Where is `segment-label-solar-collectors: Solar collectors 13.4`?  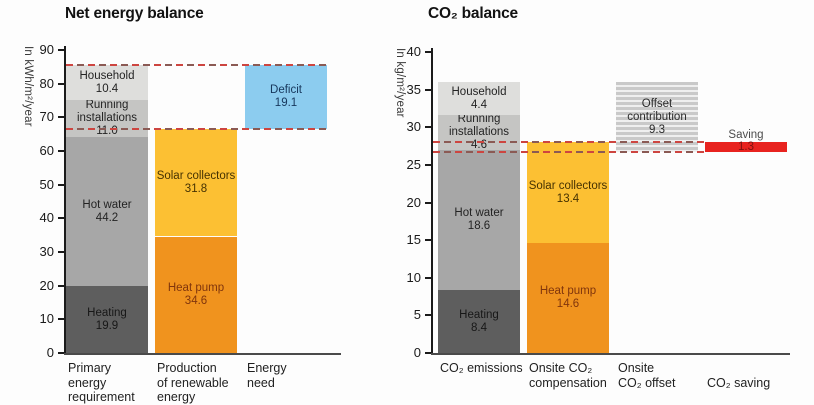 segment-label-solar-collectors: Solar collectors 13.4 is located at coordinates (568, 193).